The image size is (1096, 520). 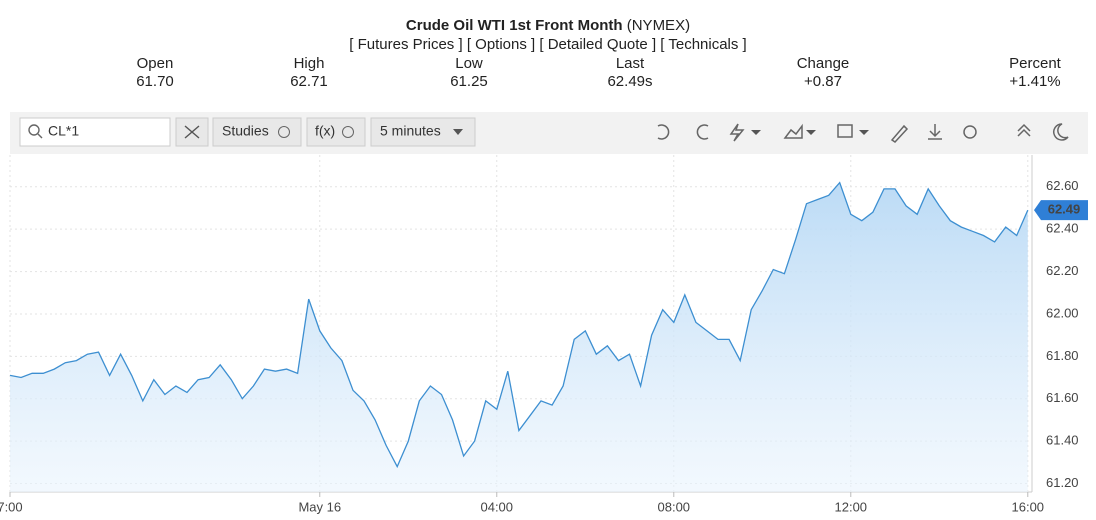 I want to click on symbol-search, so click(x=95, y=132).